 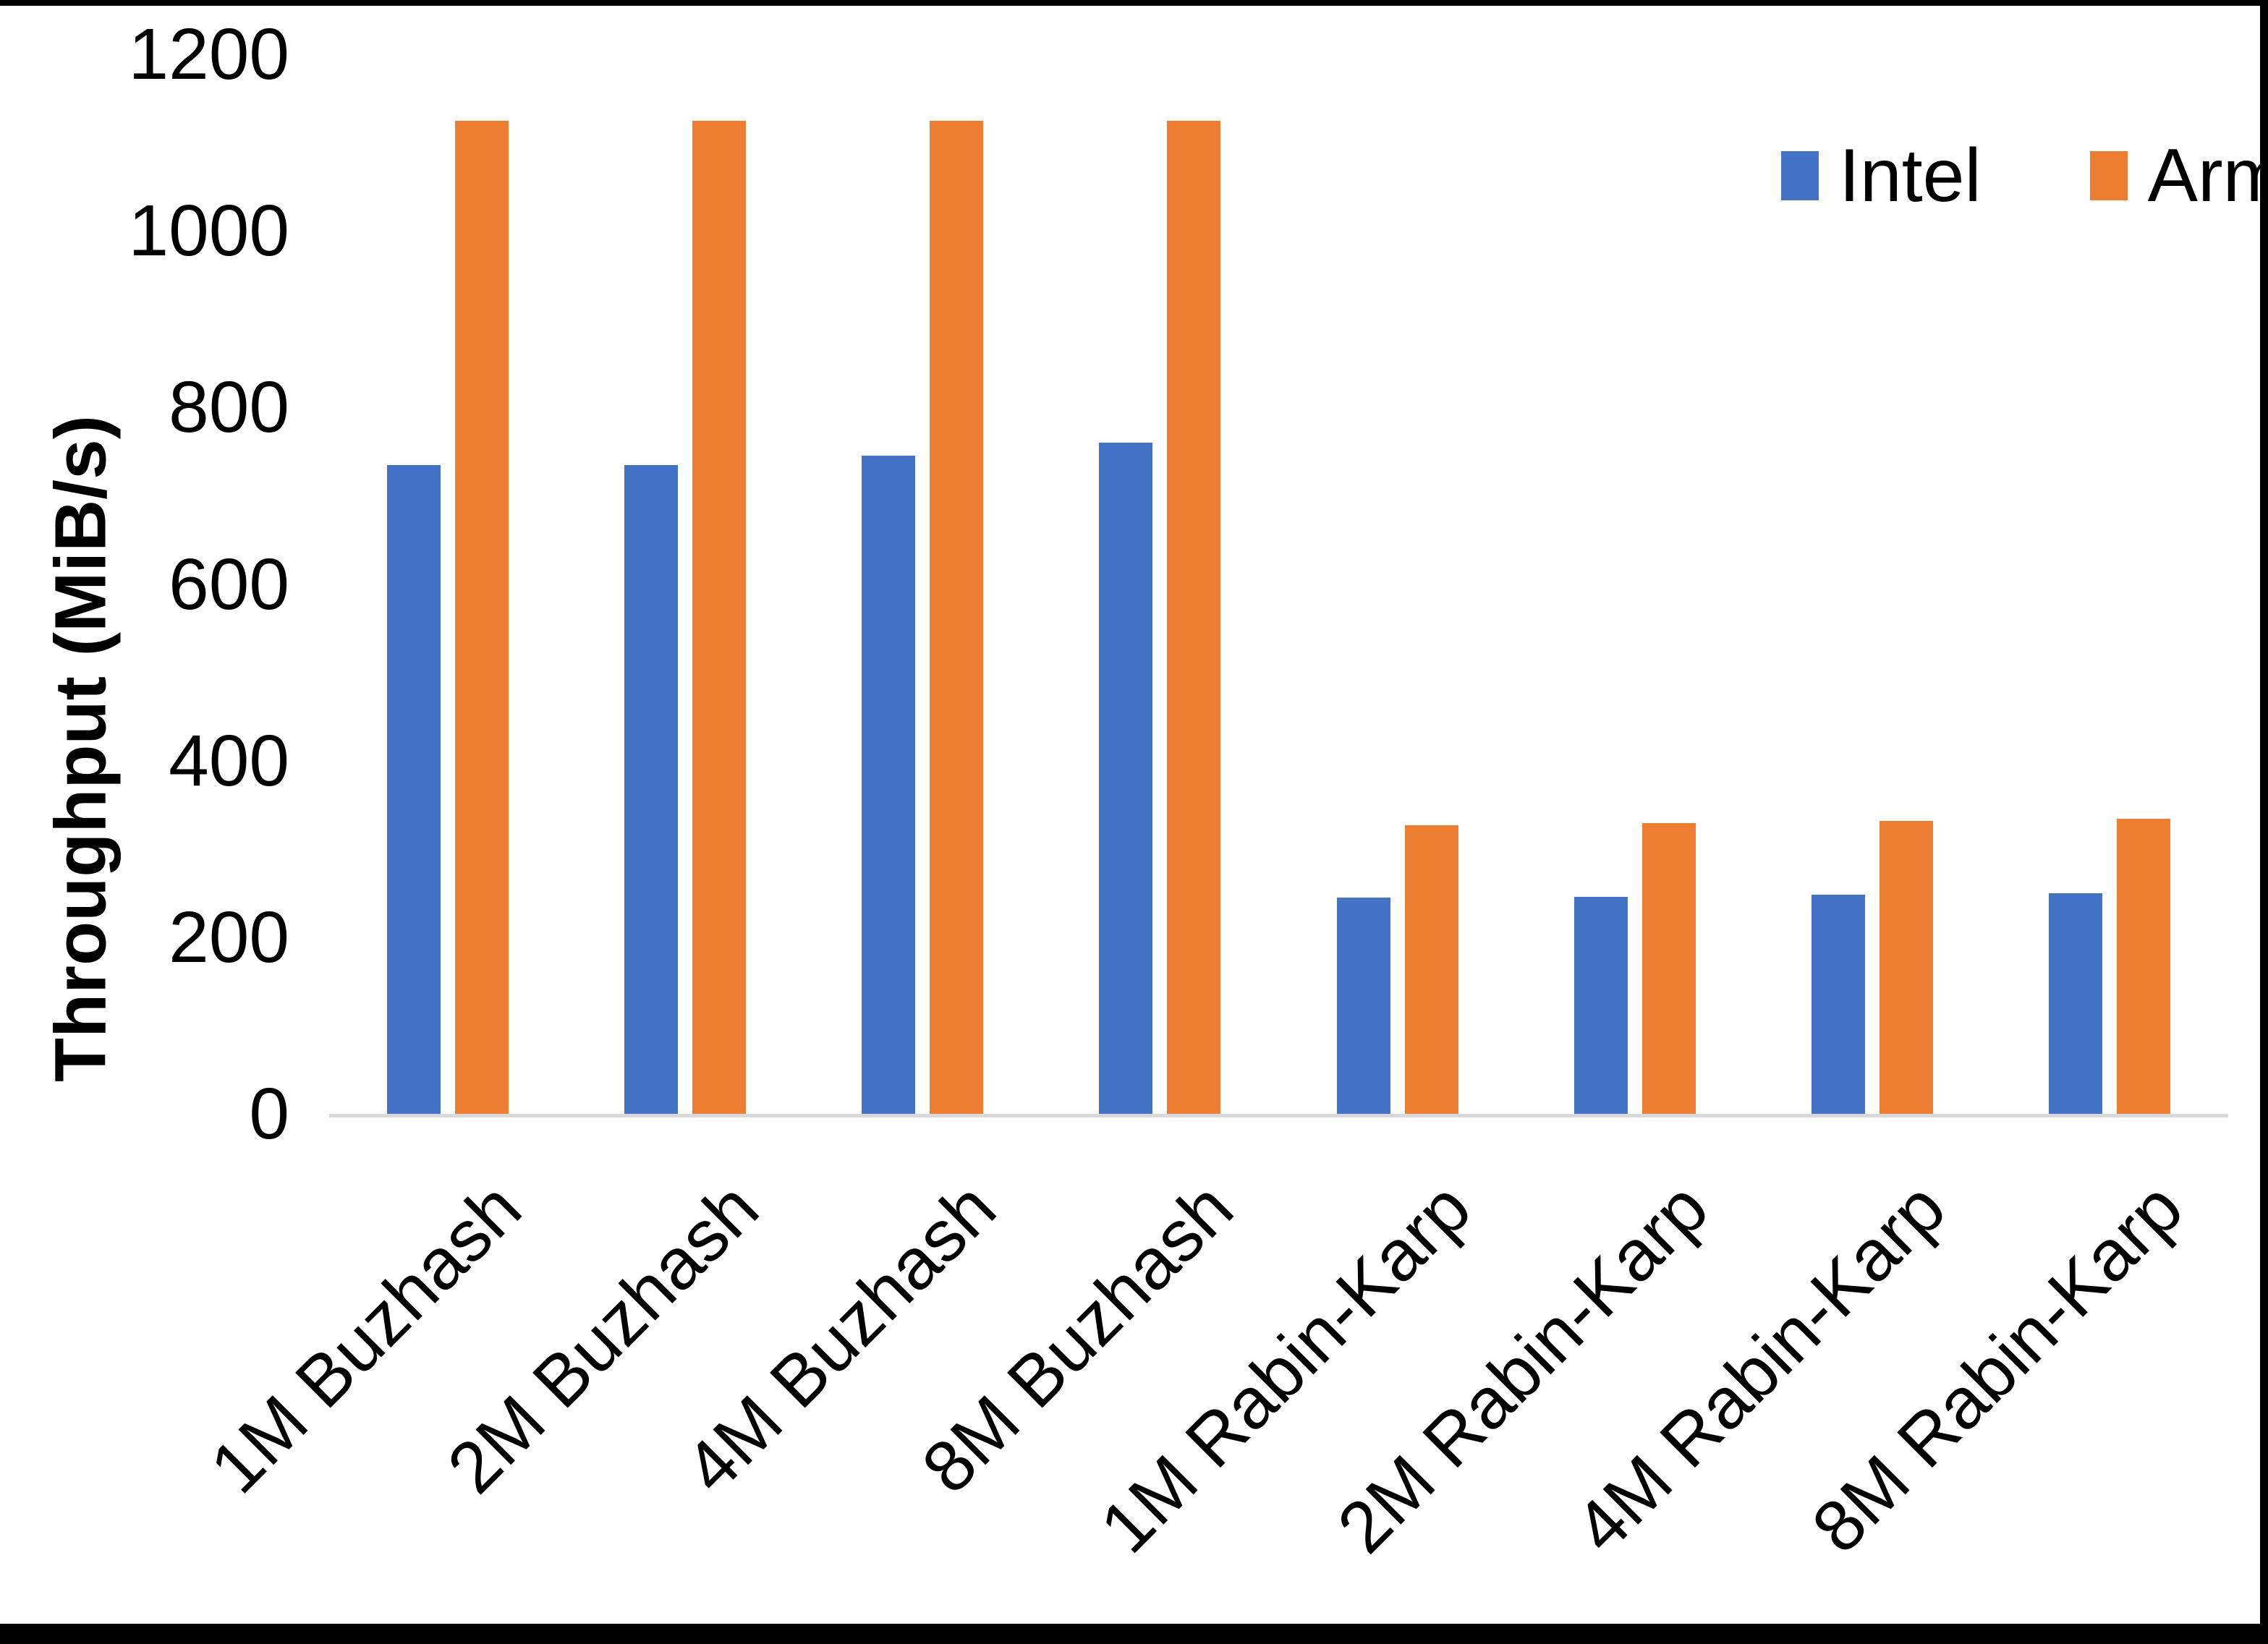 What do you see at coordinates (414, 789) in the screenshot?
I see `bar-intel-1m-buzhash` at bounding box center [414, 789].